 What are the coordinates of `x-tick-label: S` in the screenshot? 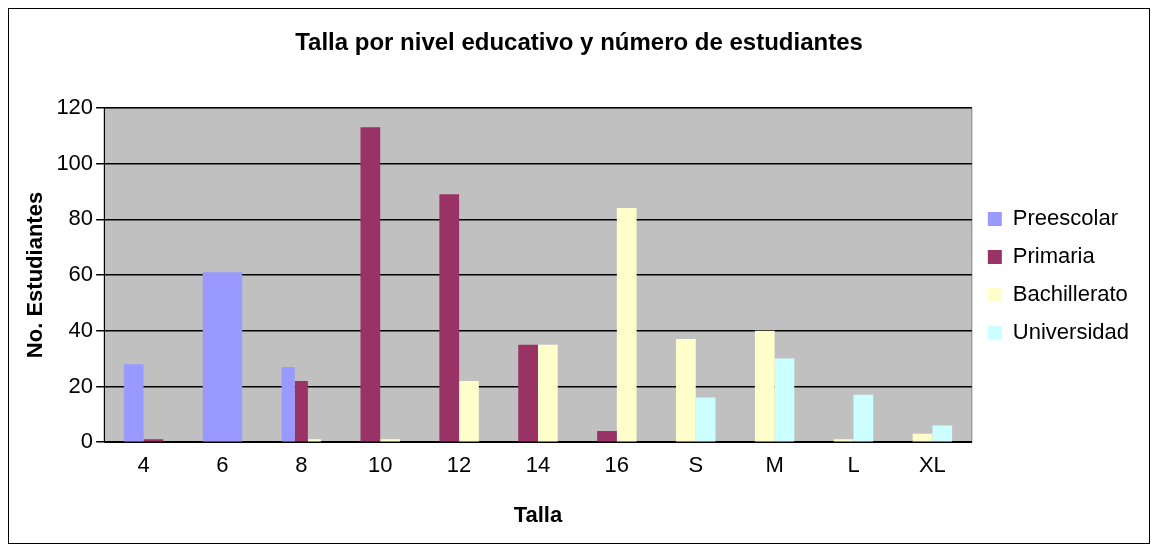 It's located at (696, 465).